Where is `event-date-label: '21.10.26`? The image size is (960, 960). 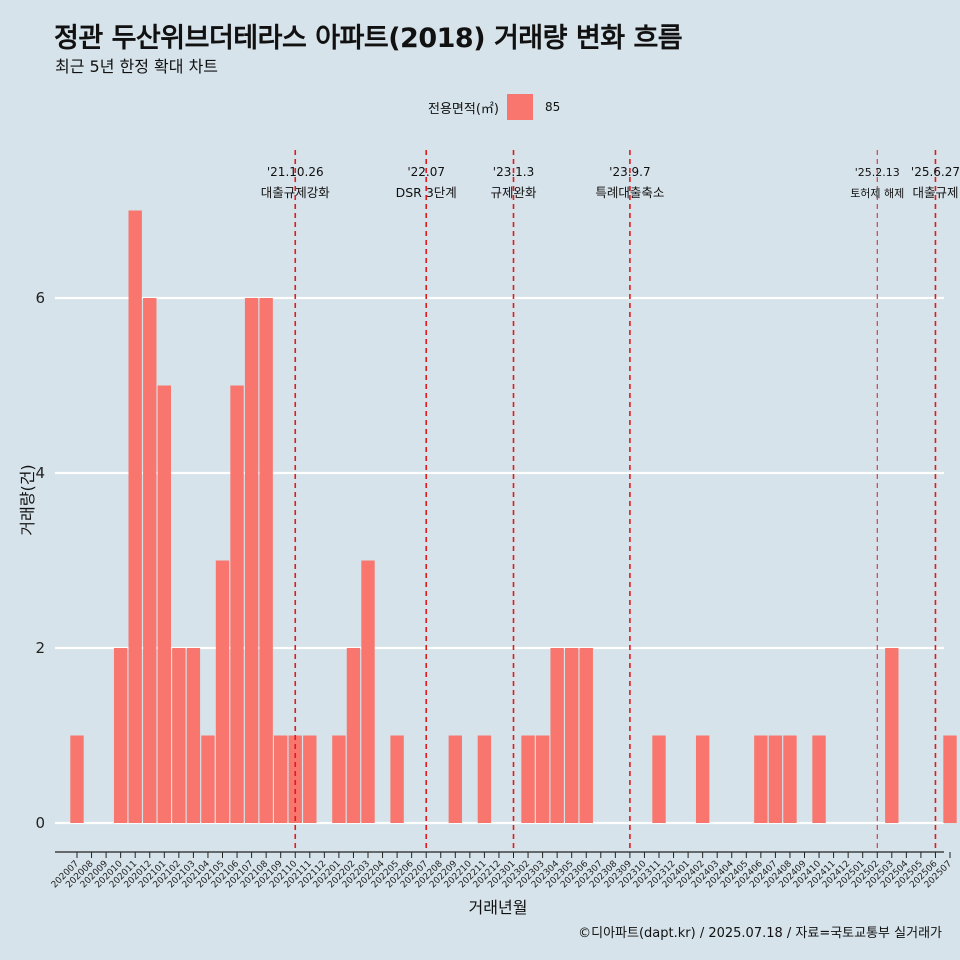
event-date-label: '21.10.26 is located at coordinates (295, 172).